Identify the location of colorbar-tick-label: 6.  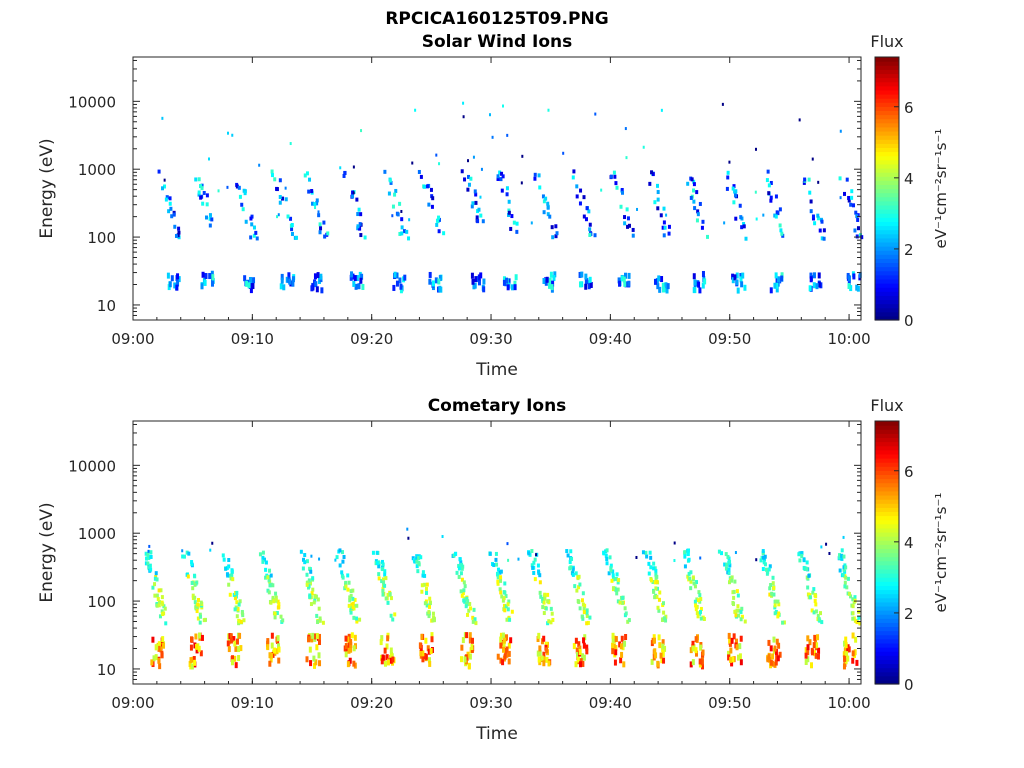
(909, 108).